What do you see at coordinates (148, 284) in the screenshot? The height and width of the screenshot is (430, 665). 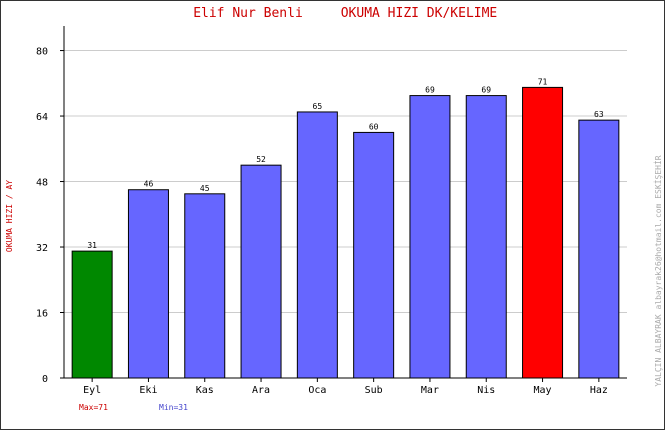 I see `bar-eki` at bounding box center [148, 284].